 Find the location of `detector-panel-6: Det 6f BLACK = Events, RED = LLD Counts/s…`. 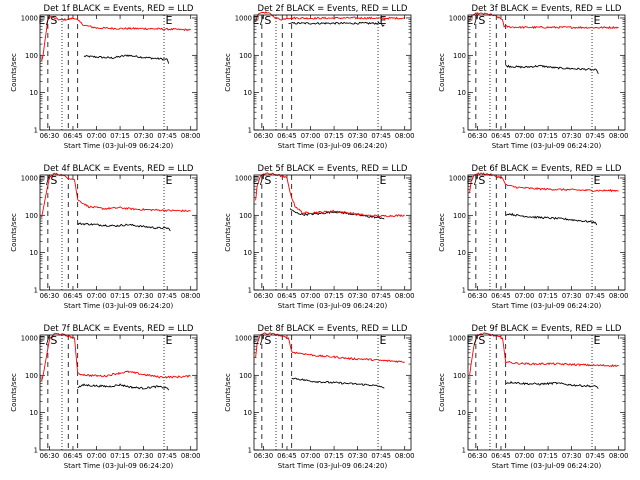

detector-panel-6: Det 6f BLACK = Events, RED = LLD Counts/s… is located at coordinates (533, 237).